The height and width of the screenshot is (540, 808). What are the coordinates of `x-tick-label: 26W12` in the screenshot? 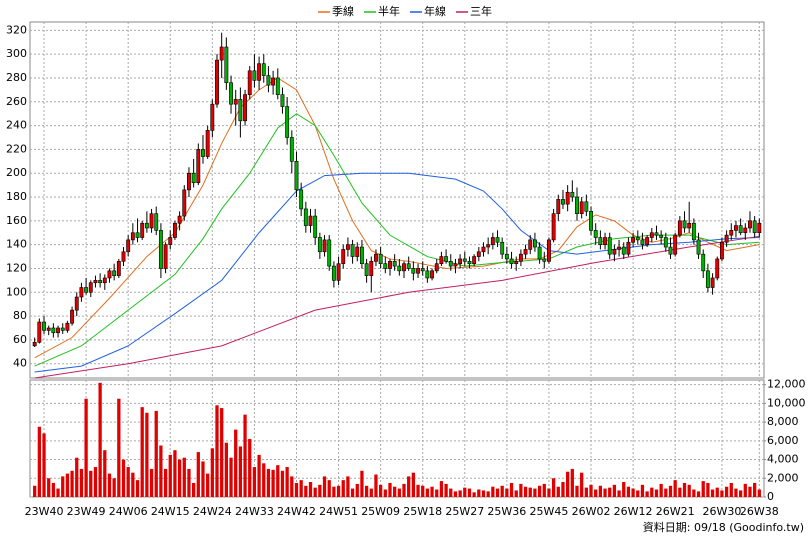 It's located at (633, 511).